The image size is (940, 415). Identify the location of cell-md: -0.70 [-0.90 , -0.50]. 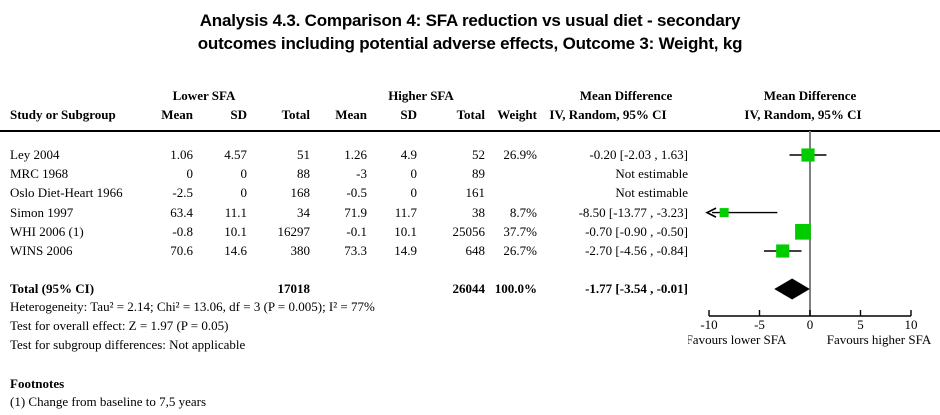
(636, 231).